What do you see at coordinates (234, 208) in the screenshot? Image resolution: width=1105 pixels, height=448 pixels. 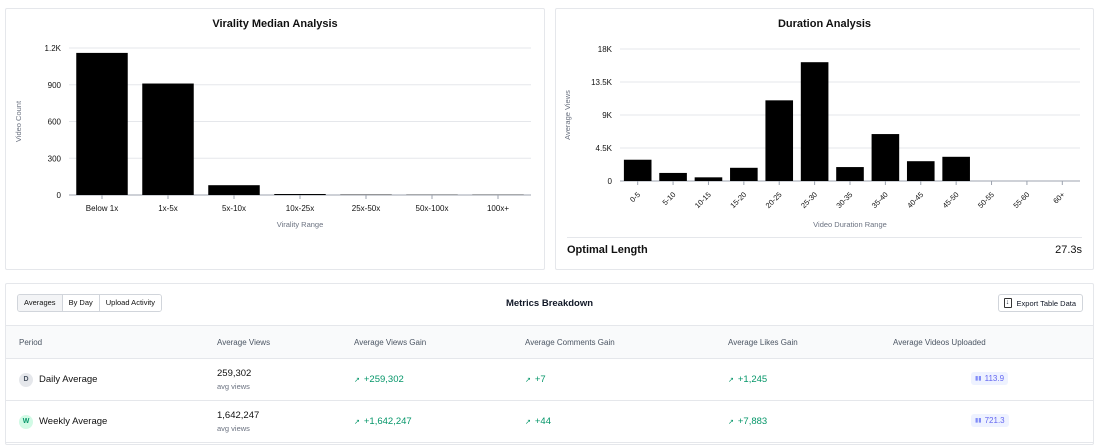 I see `x-tick-label: 5x-10x` at bounding box center [234, 208].